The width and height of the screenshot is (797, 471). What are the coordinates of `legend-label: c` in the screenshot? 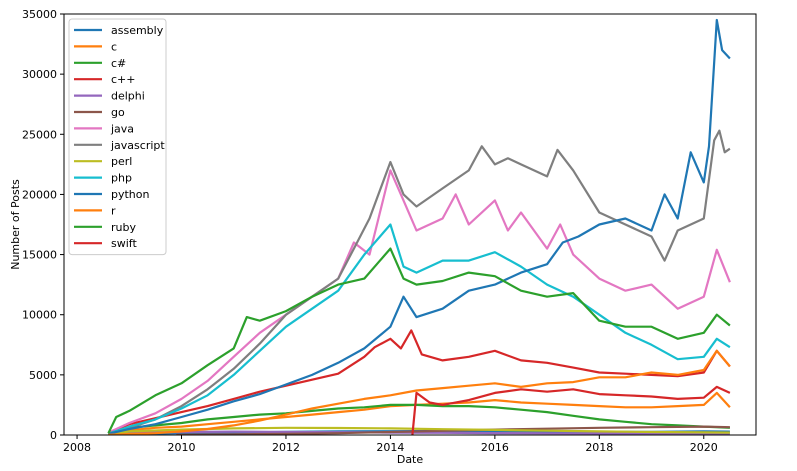 It's located at (114, 46).